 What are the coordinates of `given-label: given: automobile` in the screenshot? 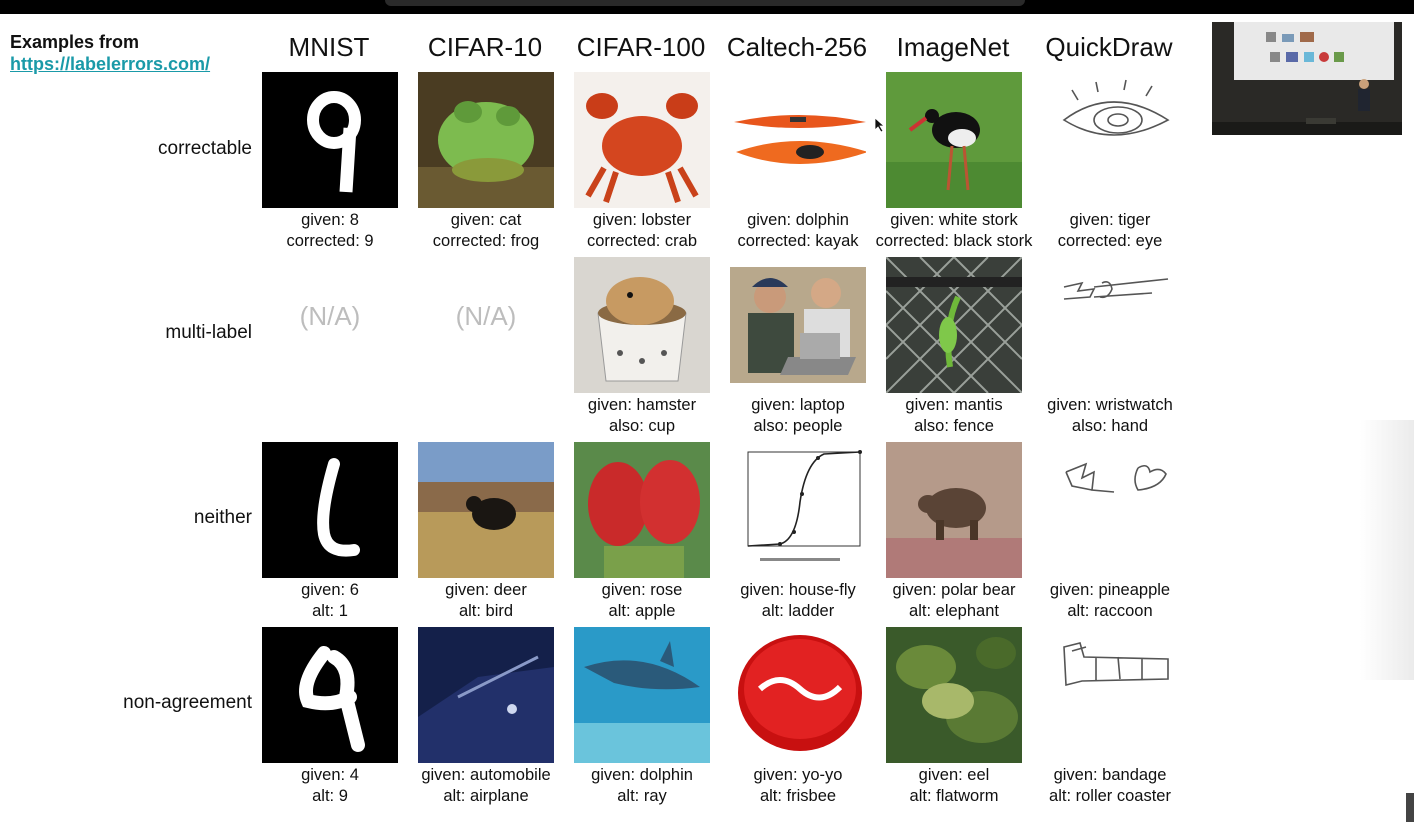 It's located at (486, 775).